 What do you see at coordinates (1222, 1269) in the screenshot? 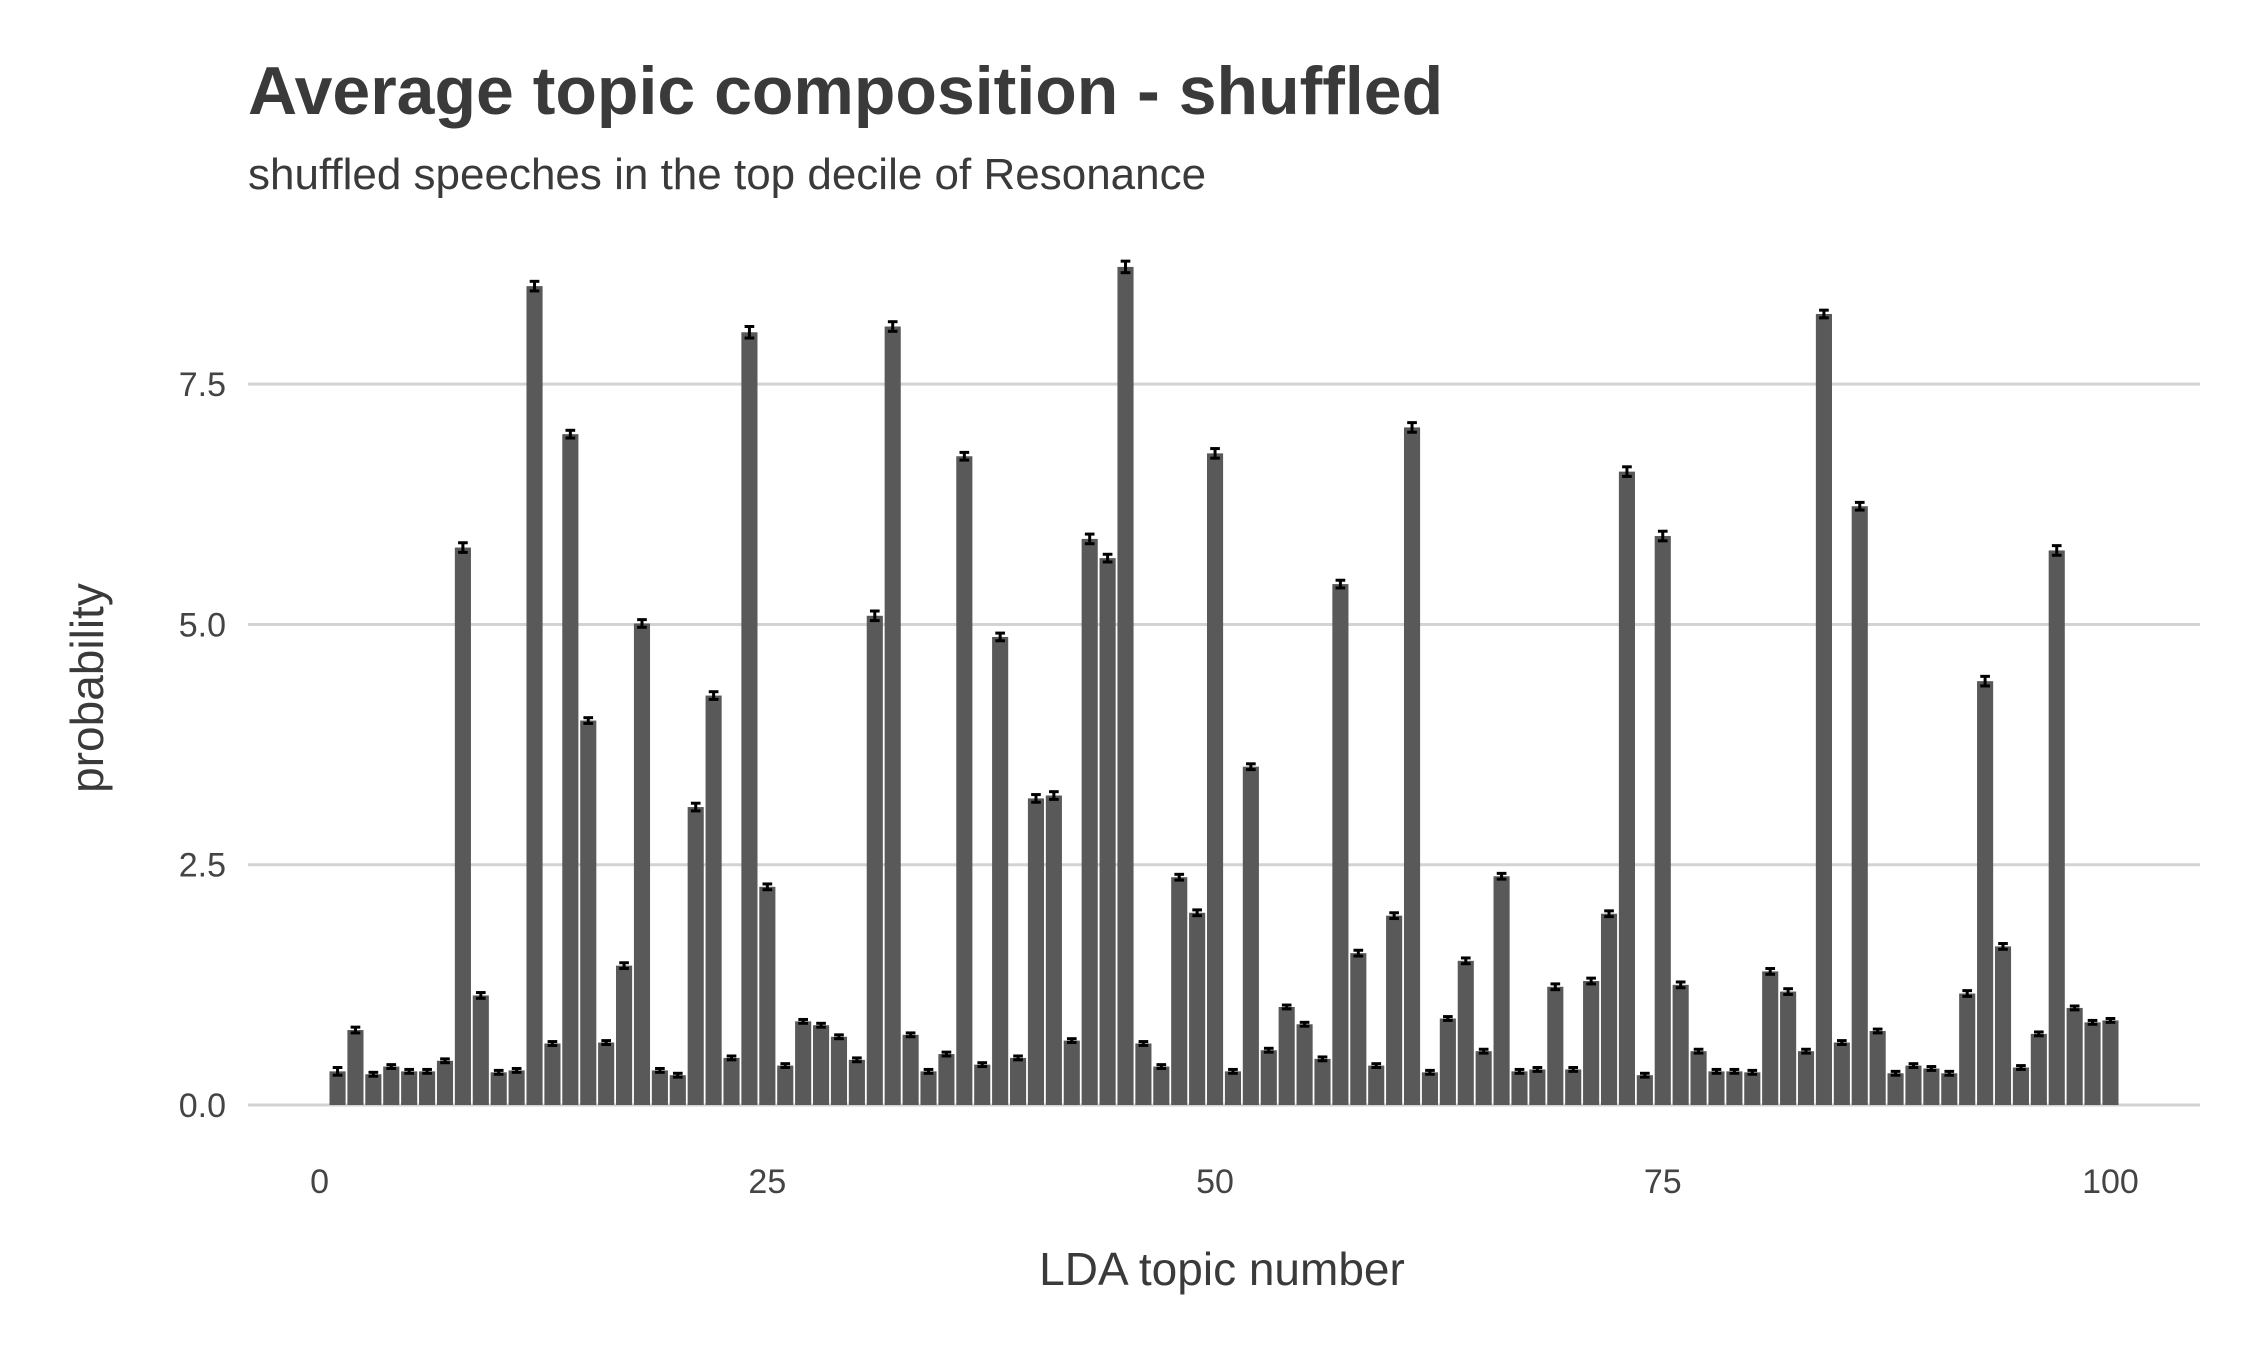
I see `x-axis-title: LDA topic number` at bounding box center [1222, 1269].